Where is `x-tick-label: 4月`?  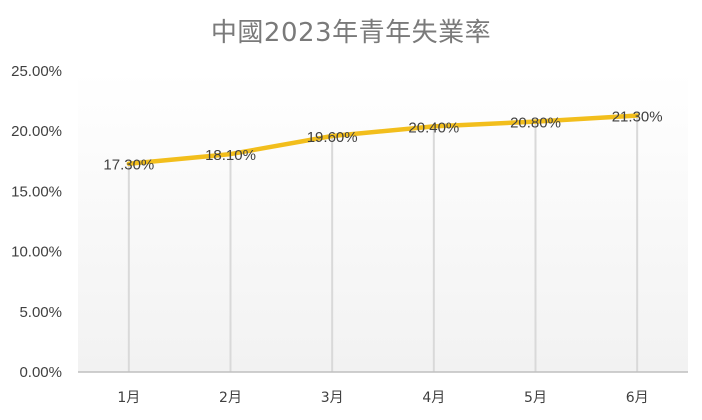 x-tick-label: 4月 is located at coordinates (433, 398).